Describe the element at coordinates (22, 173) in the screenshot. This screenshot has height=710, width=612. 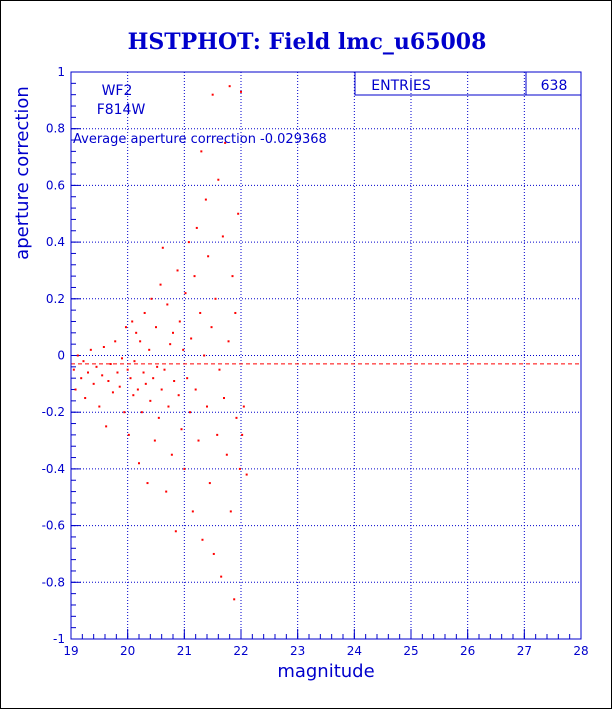
I see `y-axis-label: aperture correction` at that location.